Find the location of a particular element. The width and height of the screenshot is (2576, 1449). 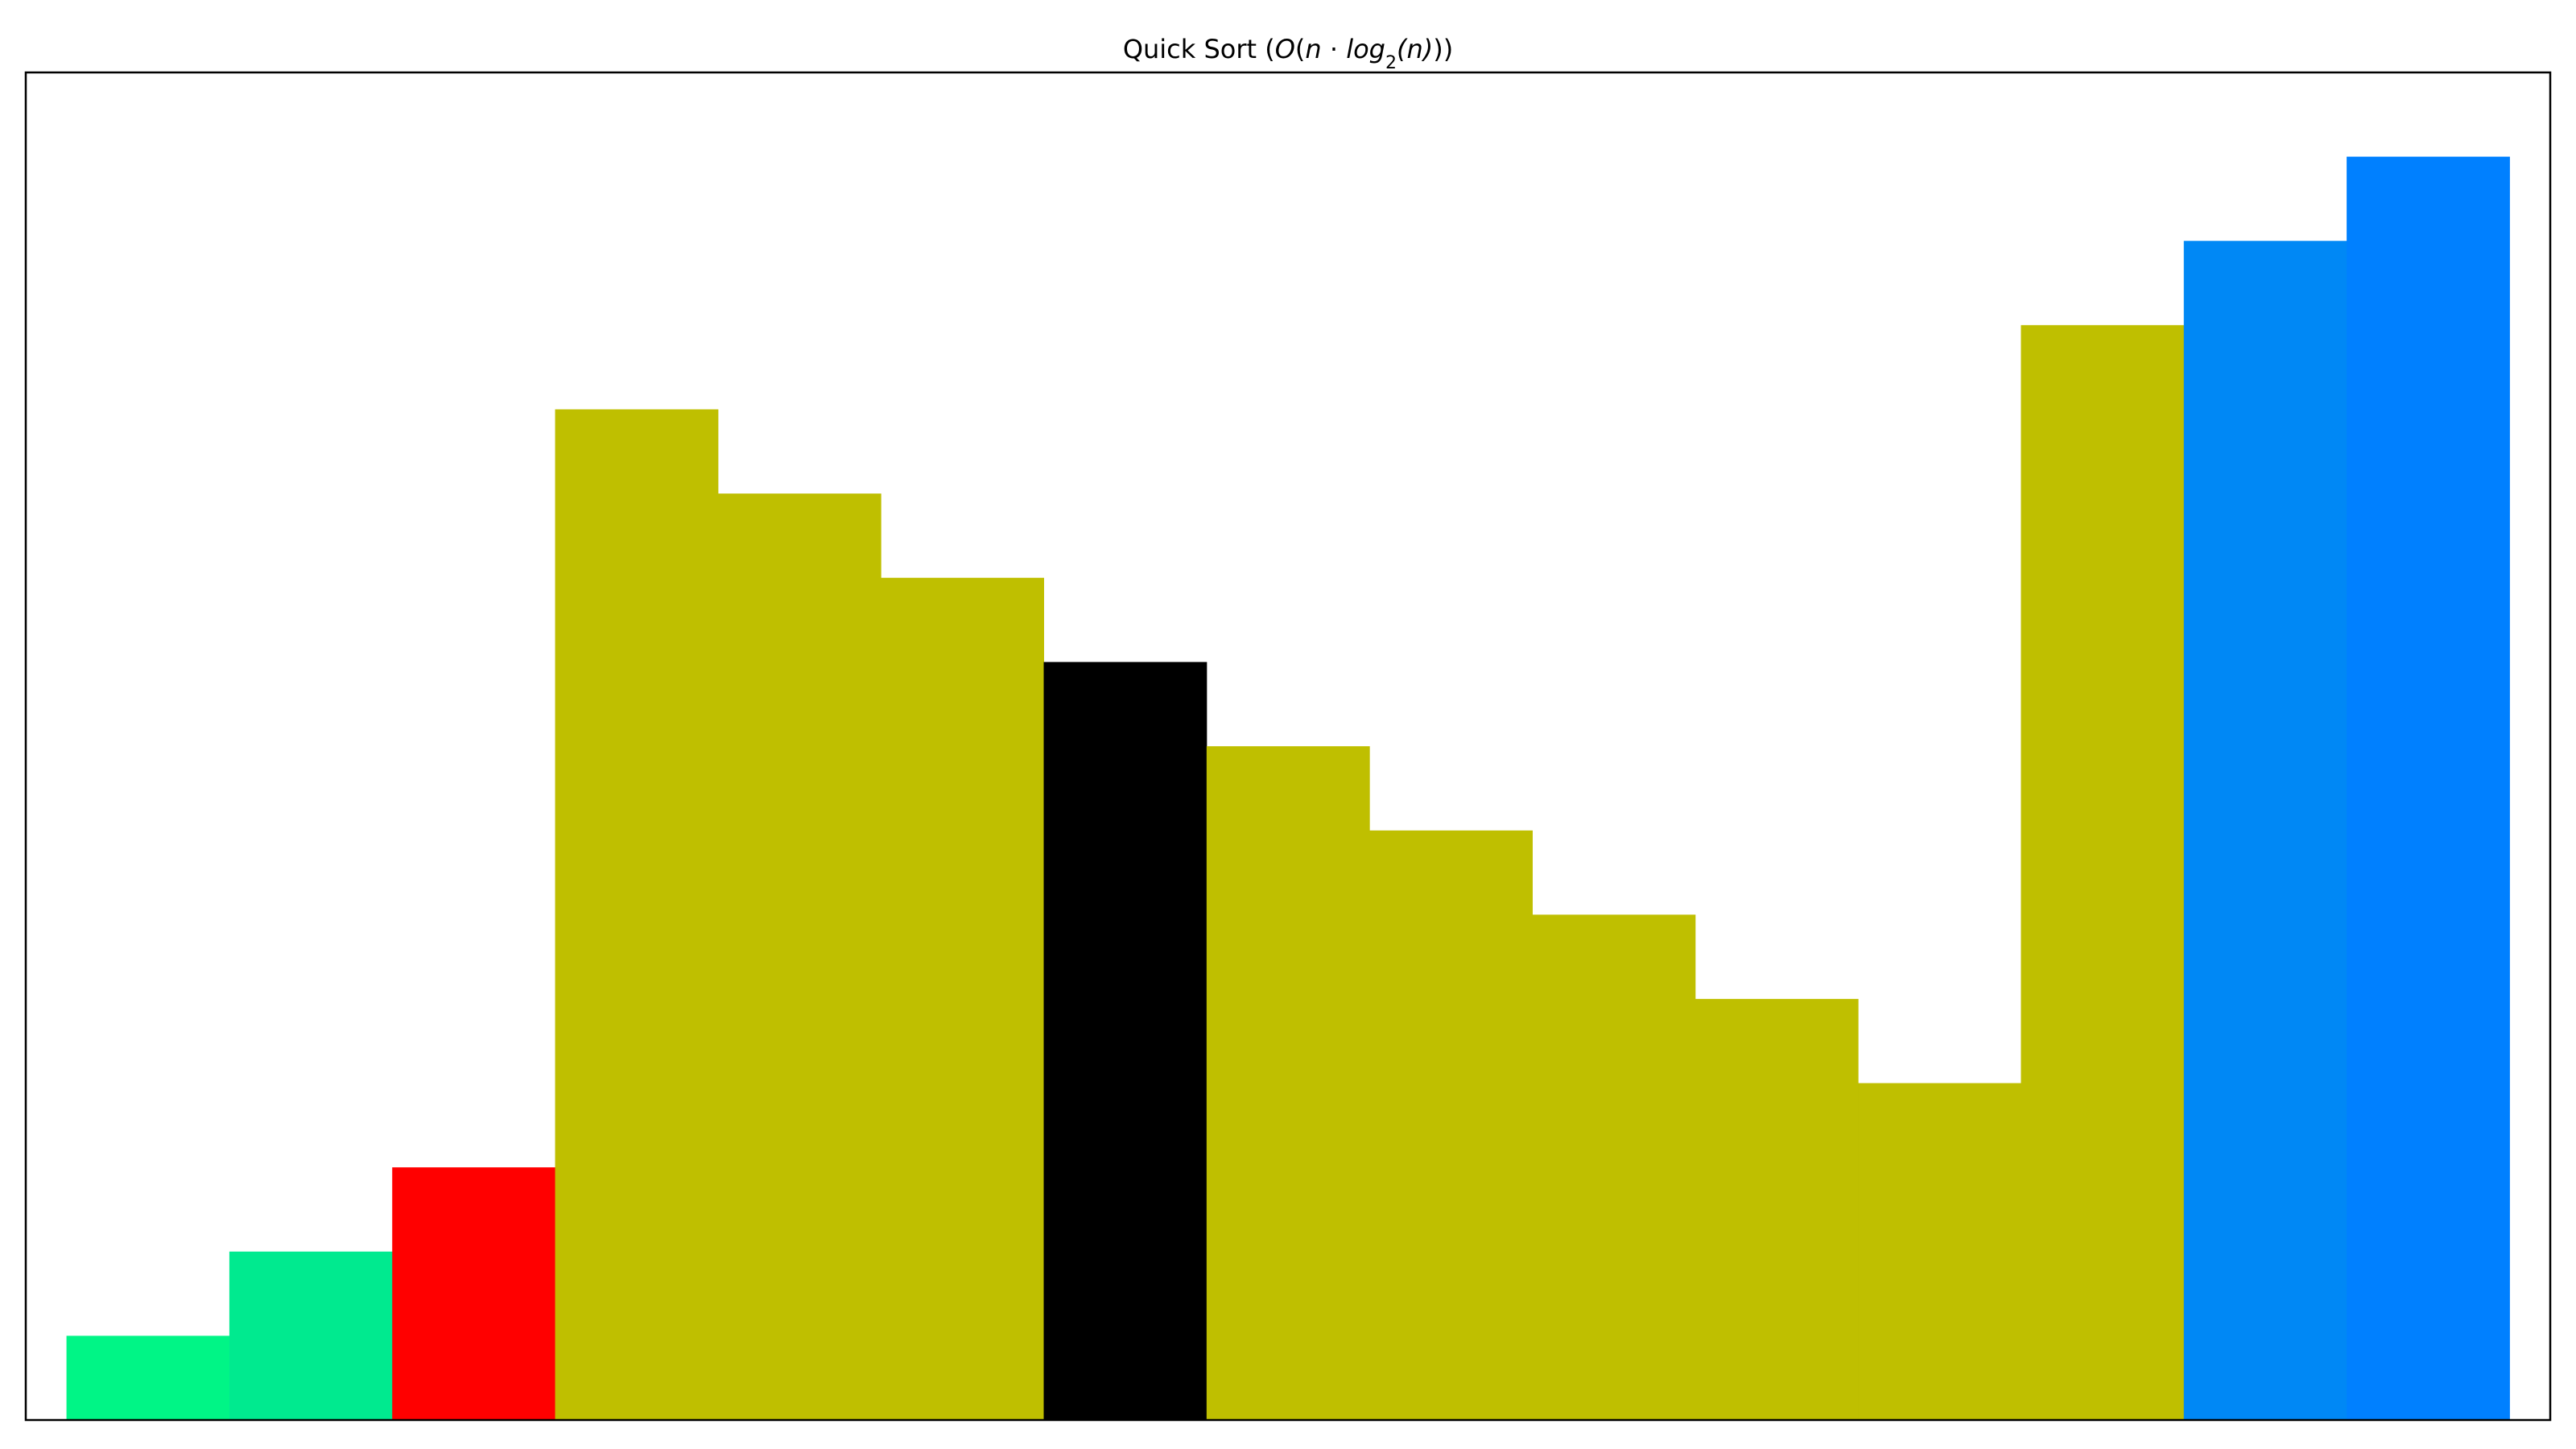

chart-title: Quick Sort (O(n · log2(n))) is located at coordinates (1288, 53).